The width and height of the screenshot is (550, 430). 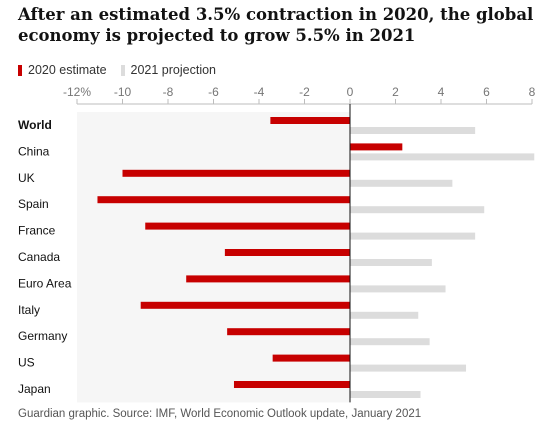 I want to click on x-tick-label: 6, so click(x=486, y=92).